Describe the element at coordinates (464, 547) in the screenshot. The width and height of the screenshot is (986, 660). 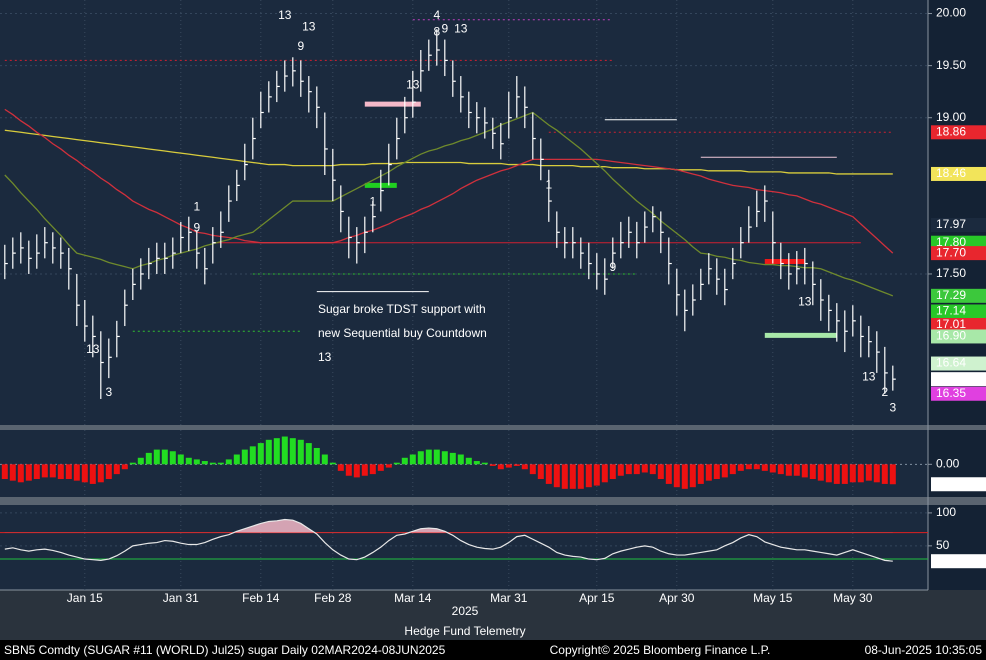
I see `rsi-panel` at that location.